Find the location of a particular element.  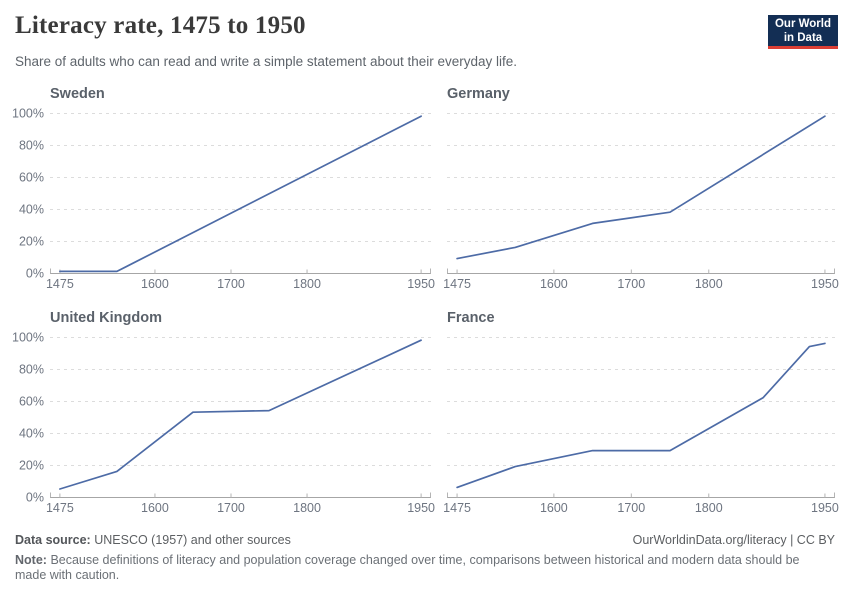

owid-logo: Our World in Data is located at coordinates (803, 32).